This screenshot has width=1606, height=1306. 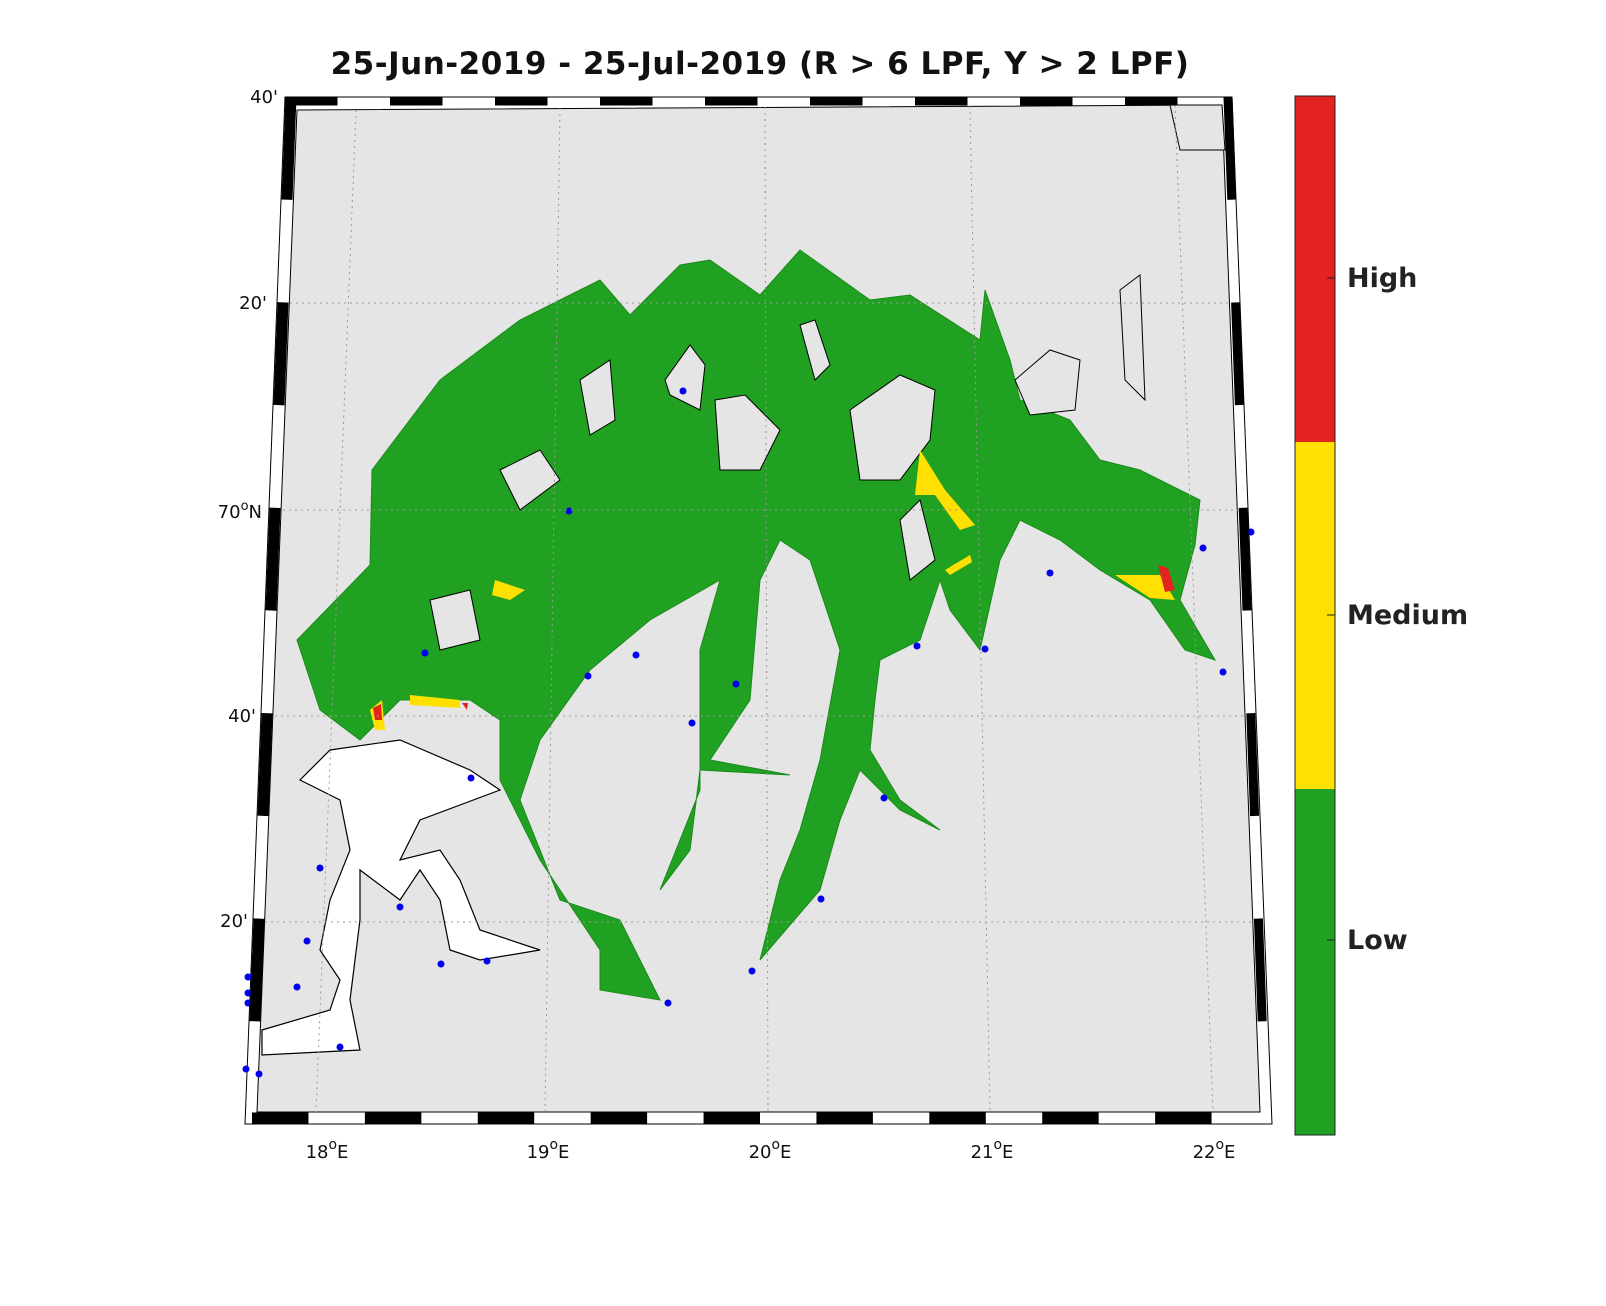 I want to click on lon-tick-label: 22oE, so click(x=1214, y=1150).